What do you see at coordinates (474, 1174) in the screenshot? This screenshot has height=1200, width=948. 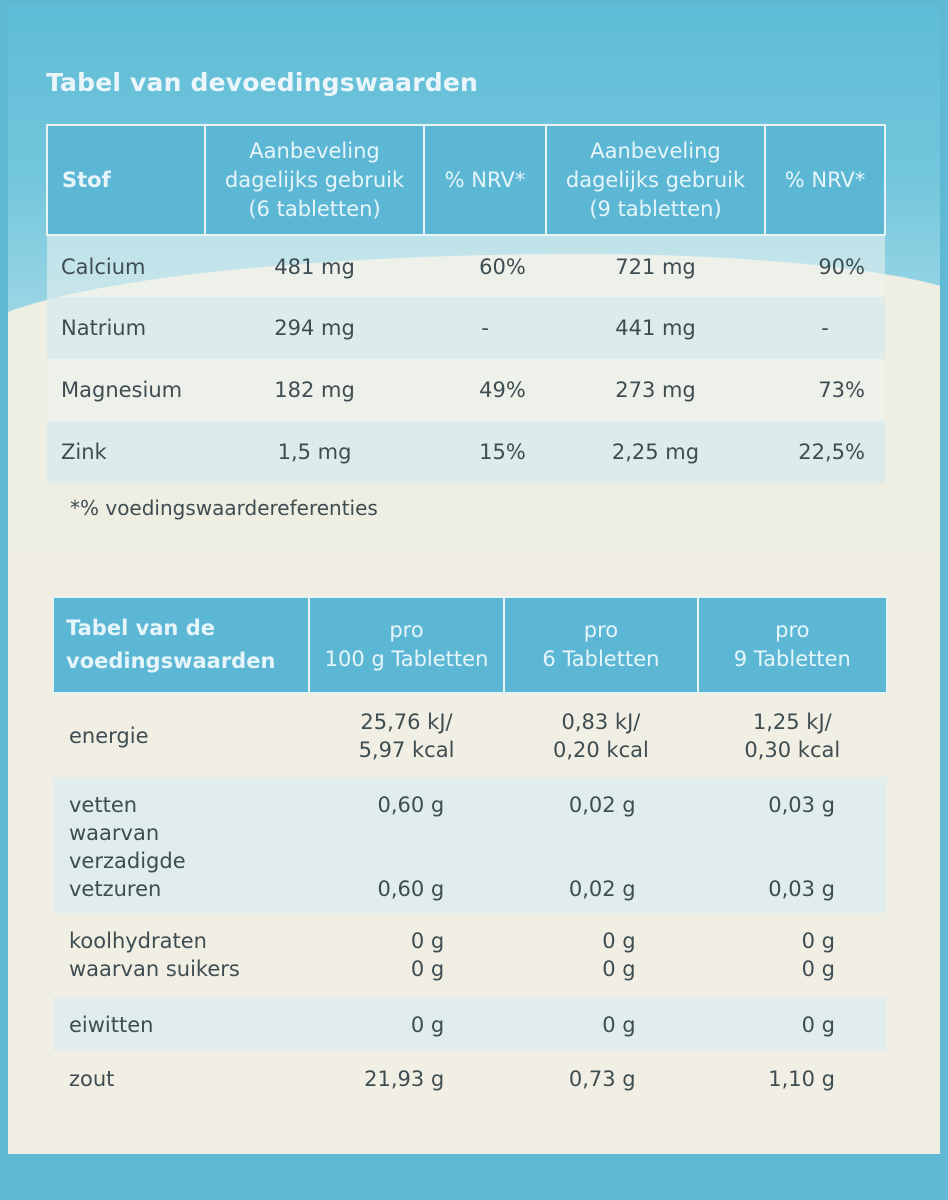 I see `blue-bottom-strip` at bounding box center [474, 1174].